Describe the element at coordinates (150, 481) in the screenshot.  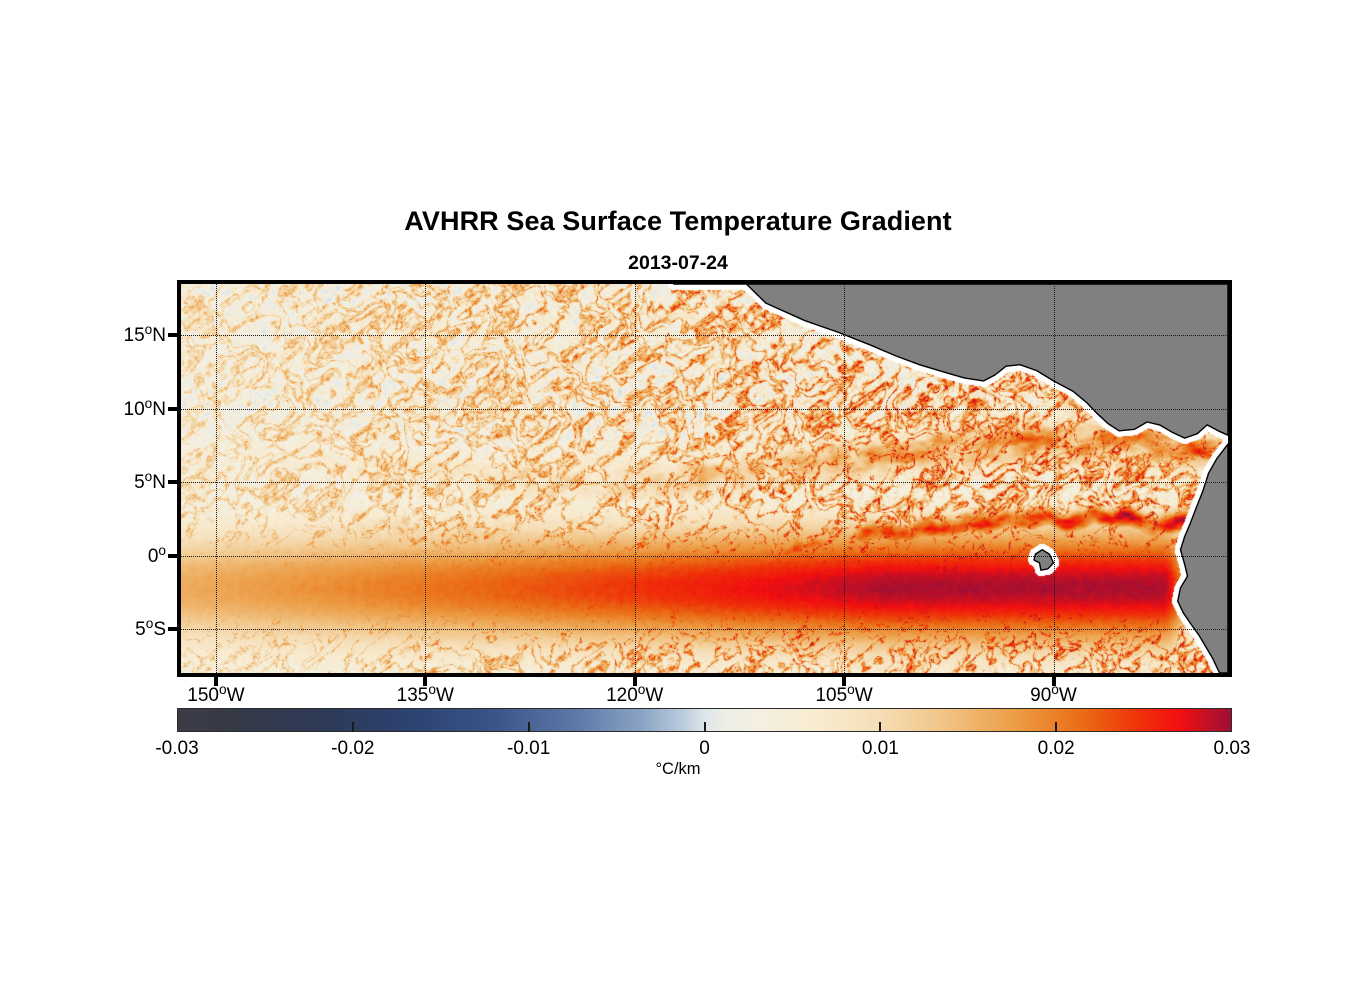
I see `y-ticklabel-2: 5oN` at that location.